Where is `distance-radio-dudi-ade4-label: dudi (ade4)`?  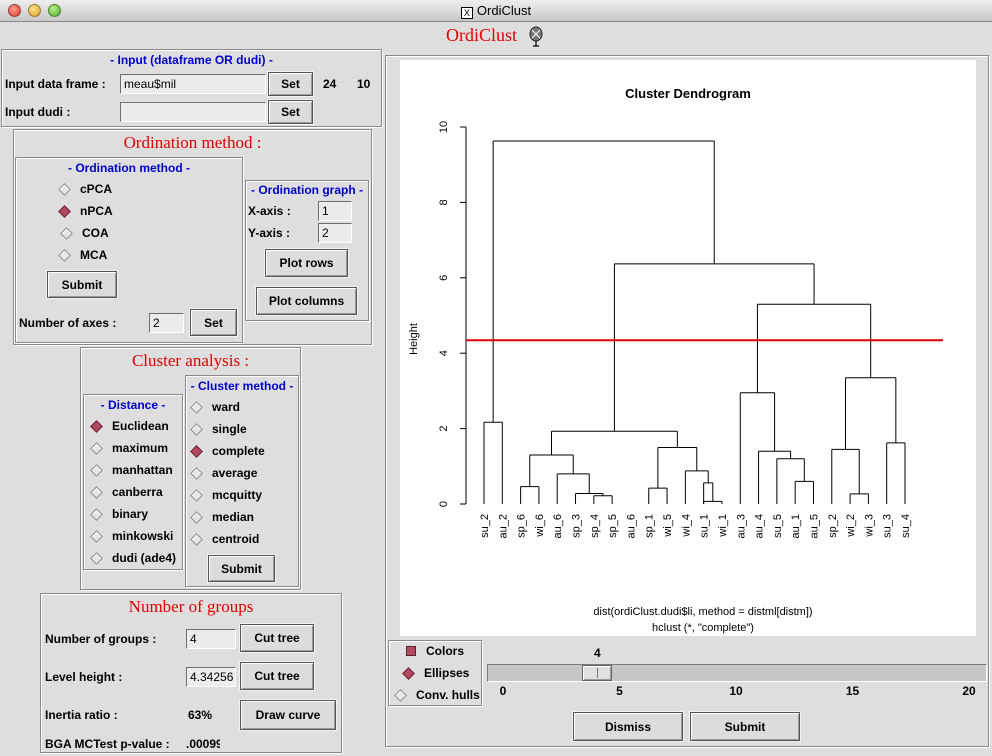
distance-radio-dudi-ade4-label: dudi (ade4) is located at coordinates (144, 558).